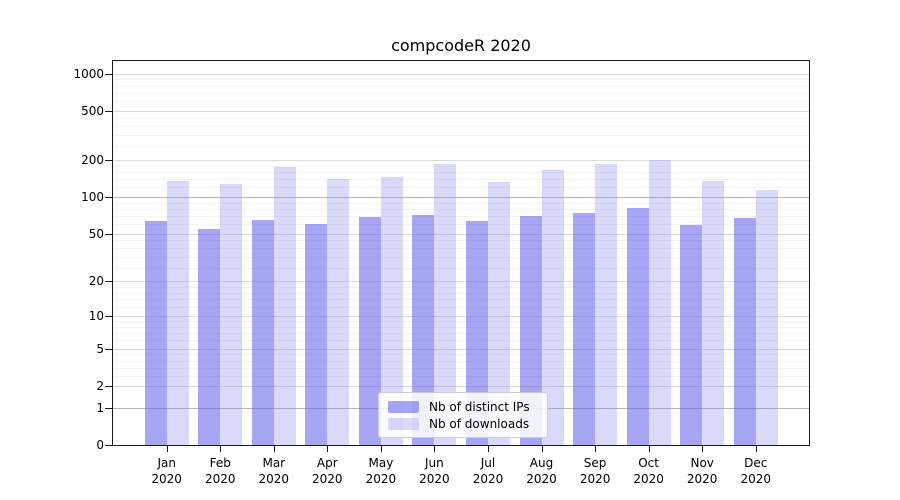 The width and height of the screenshot is (900, 500). Describe the element at coordinates (100, 445) in the screenshot. I see `y-tick-label: 0` at that location.